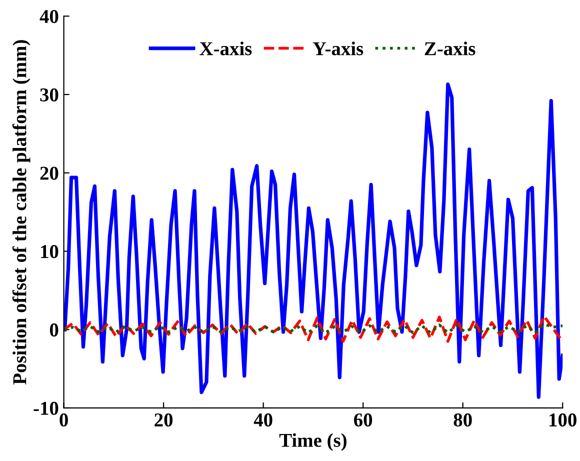  I want to click on x-tick-label: 100, so click(563, 420).